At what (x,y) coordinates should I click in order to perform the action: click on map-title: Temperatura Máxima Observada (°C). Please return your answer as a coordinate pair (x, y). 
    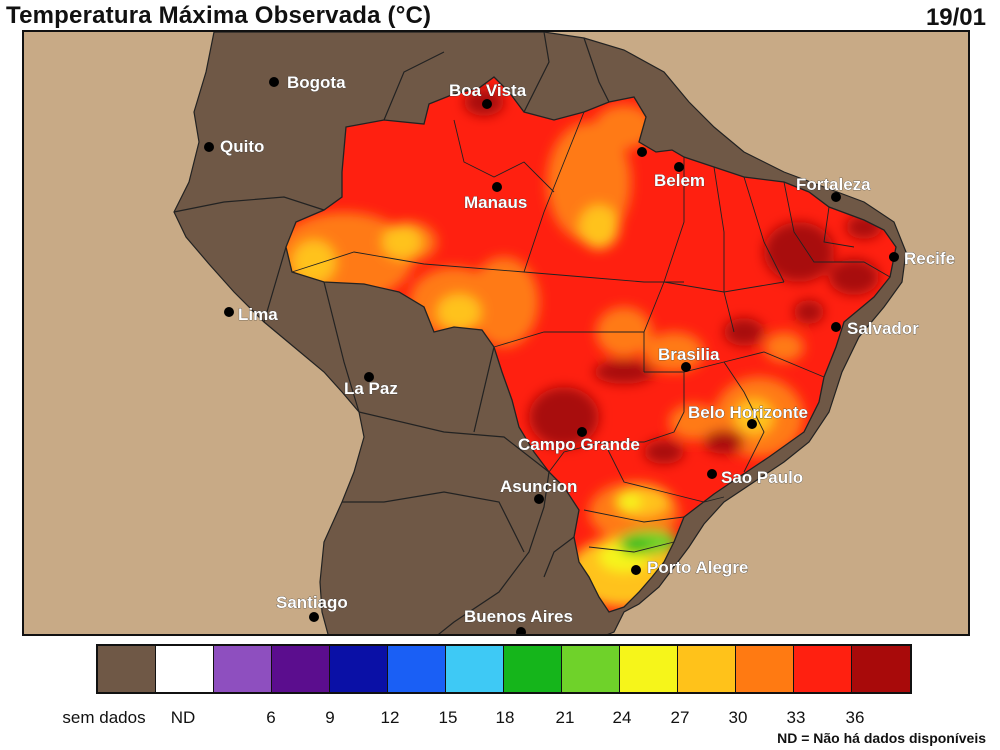
    Looking at the image, I should click on (219, 15).